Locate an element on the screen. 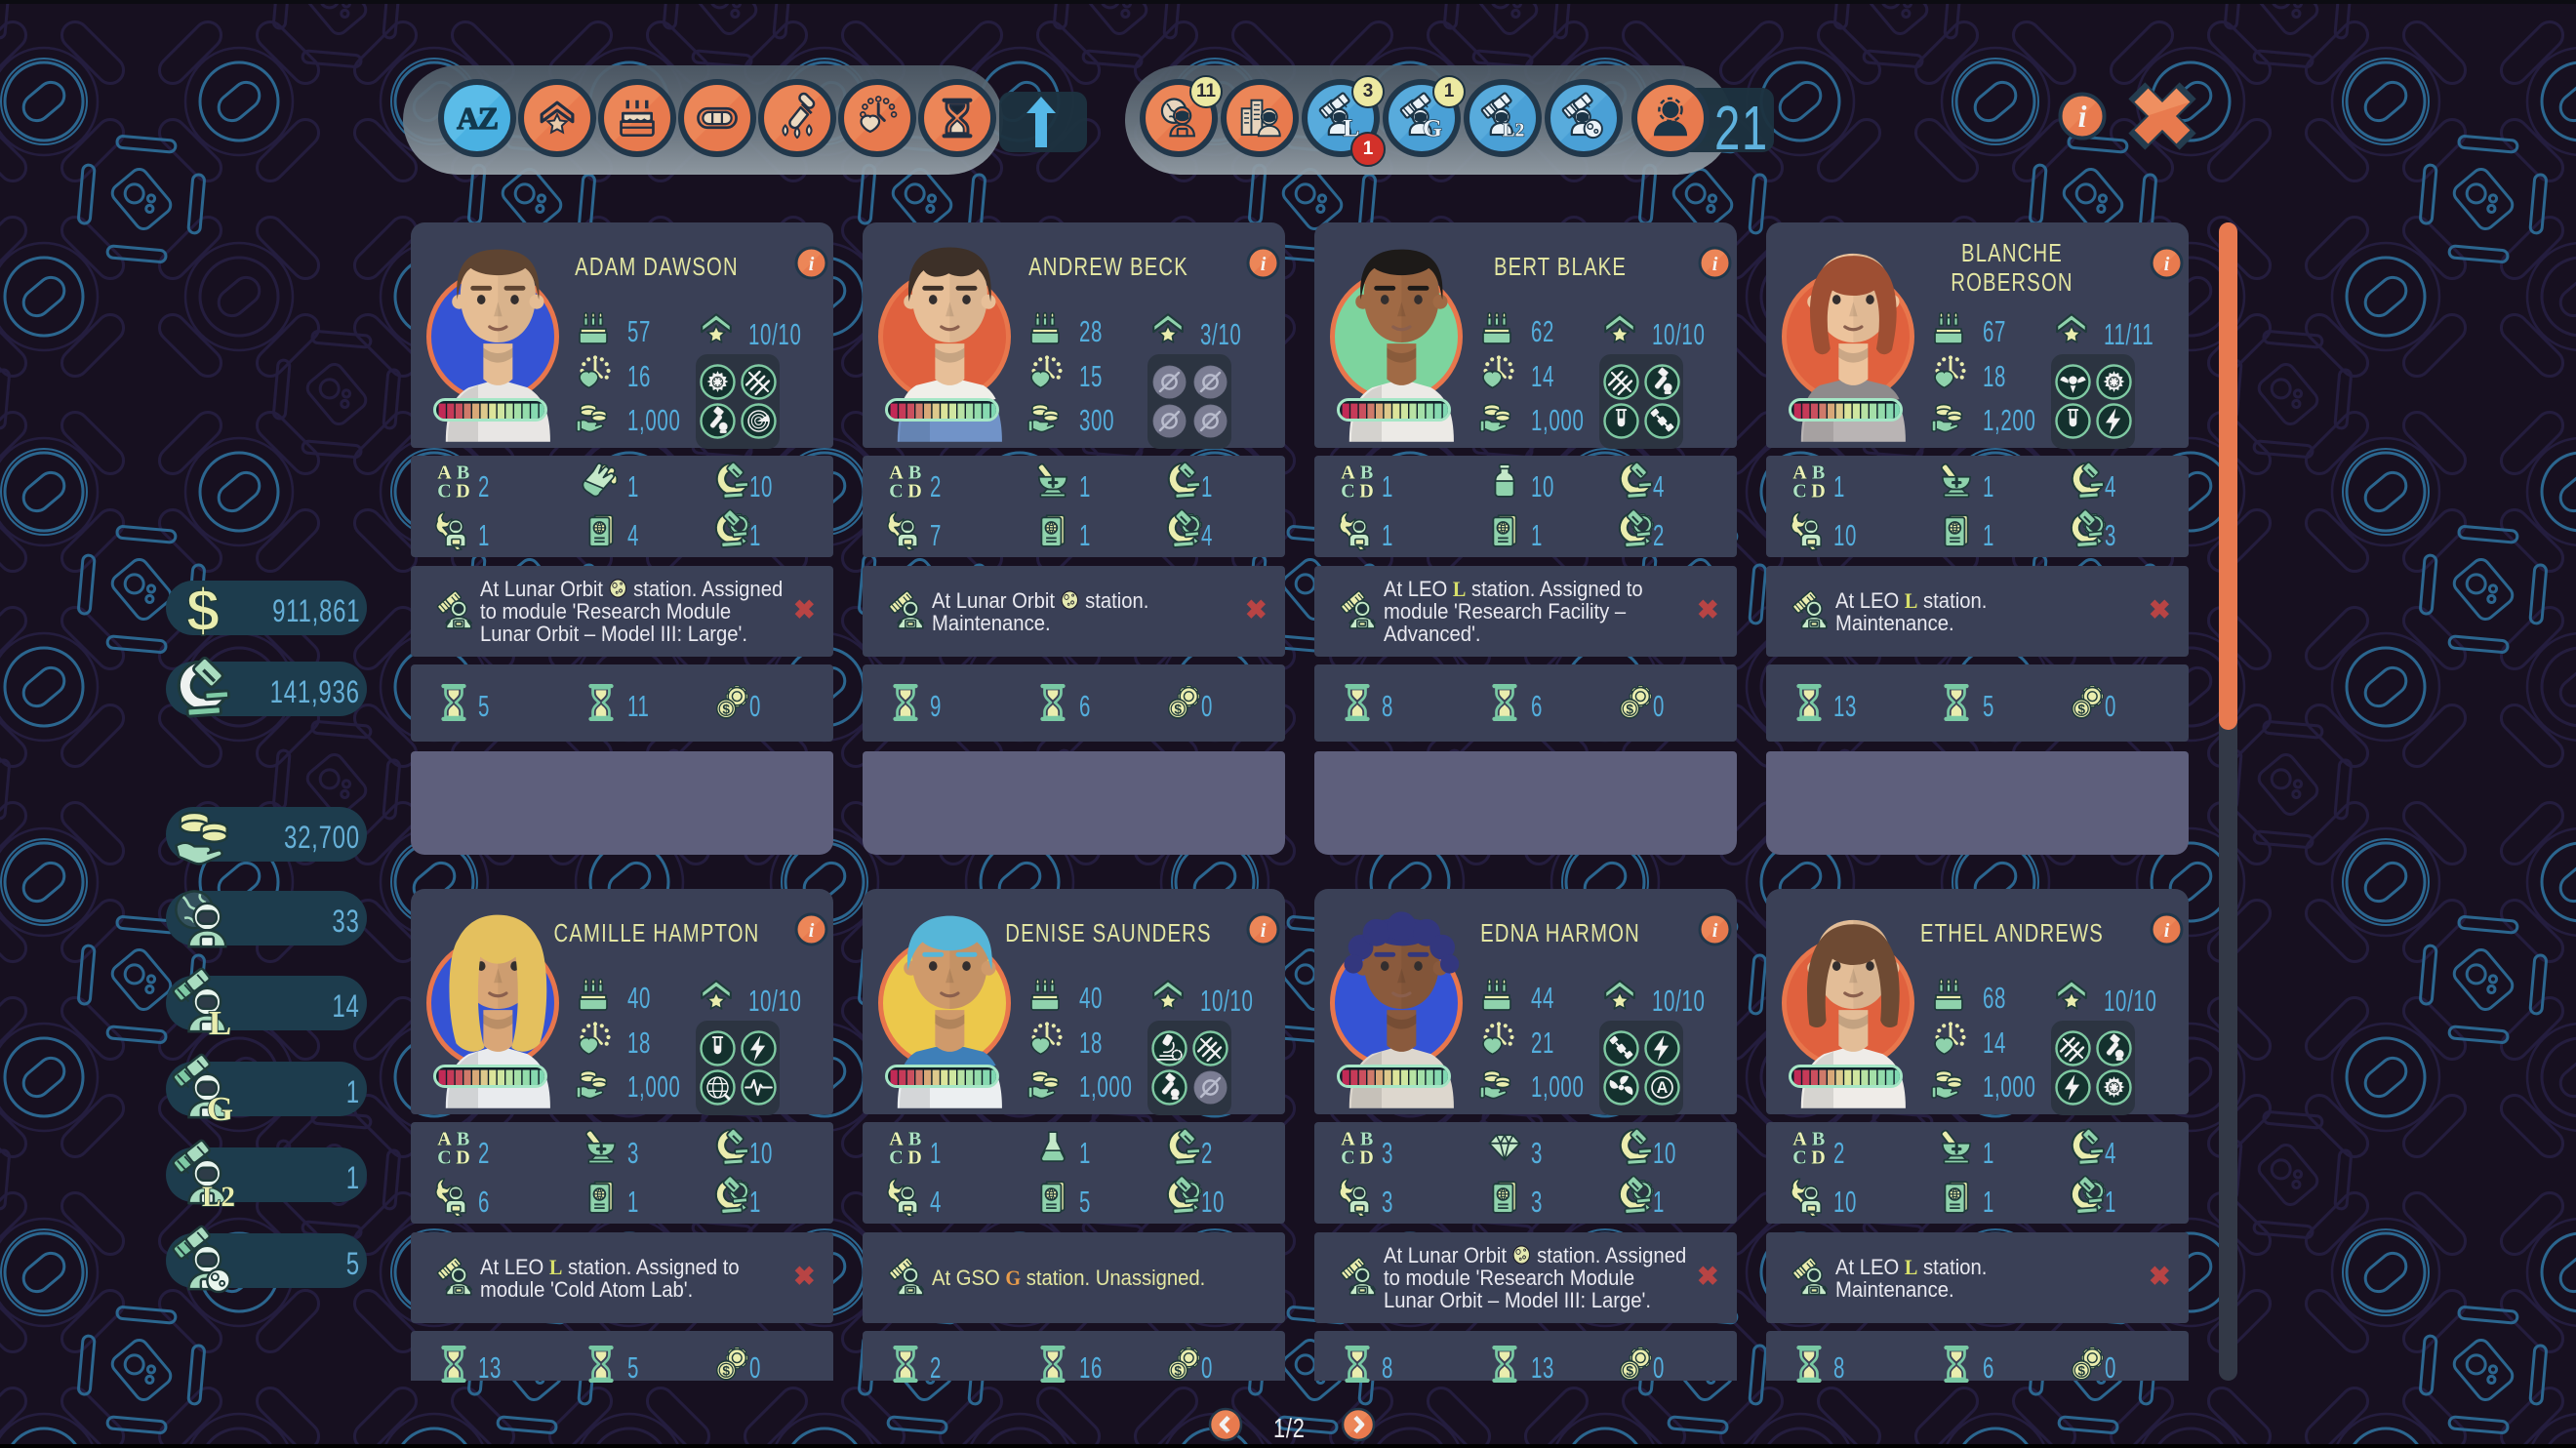  svg-text: AZ is located at coordinates (477, 119).